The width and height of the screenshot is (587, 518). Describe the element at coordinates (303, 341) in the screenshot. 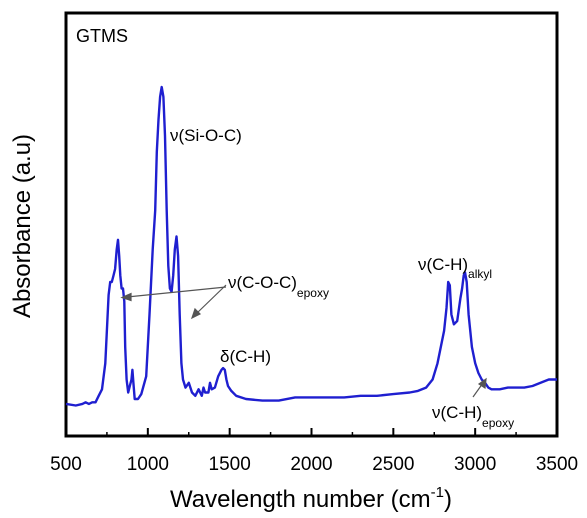

I see `annotation-arrows` at that location.